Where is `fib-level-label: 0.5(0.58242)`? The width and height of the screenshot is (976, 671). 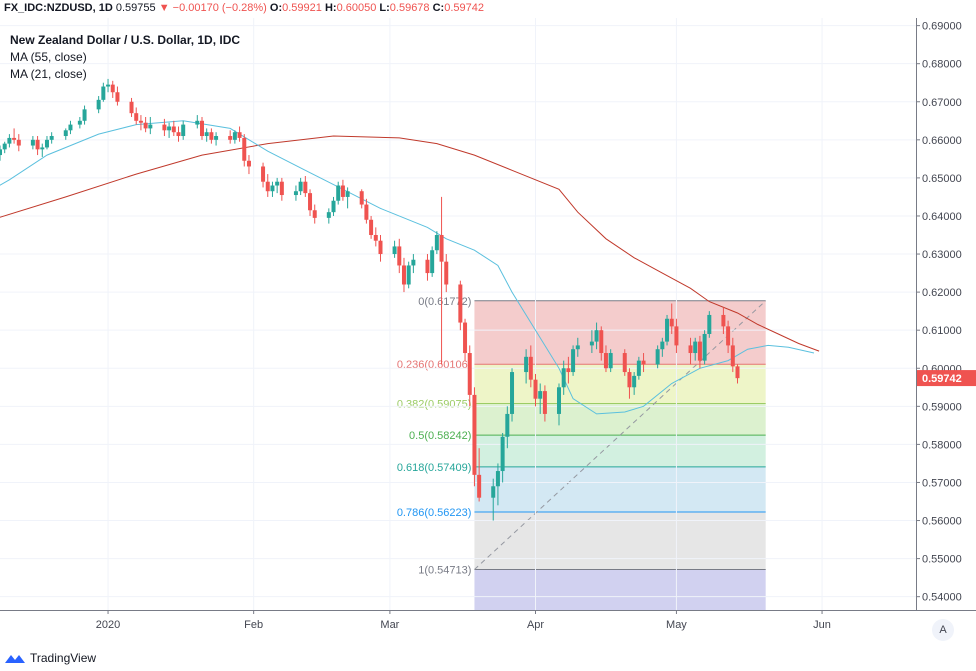 fib-level-label: 0.5(0.58242) is located at coordinates (440, 436).